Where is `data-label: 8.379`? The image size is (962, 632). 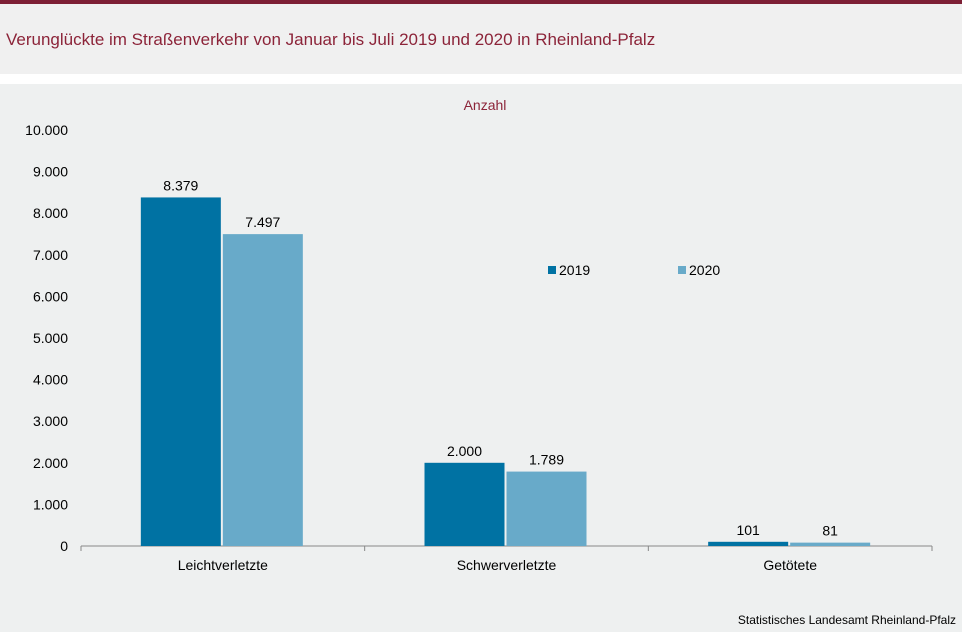 data-label: 8.379 is located at coordinates (180, 185).